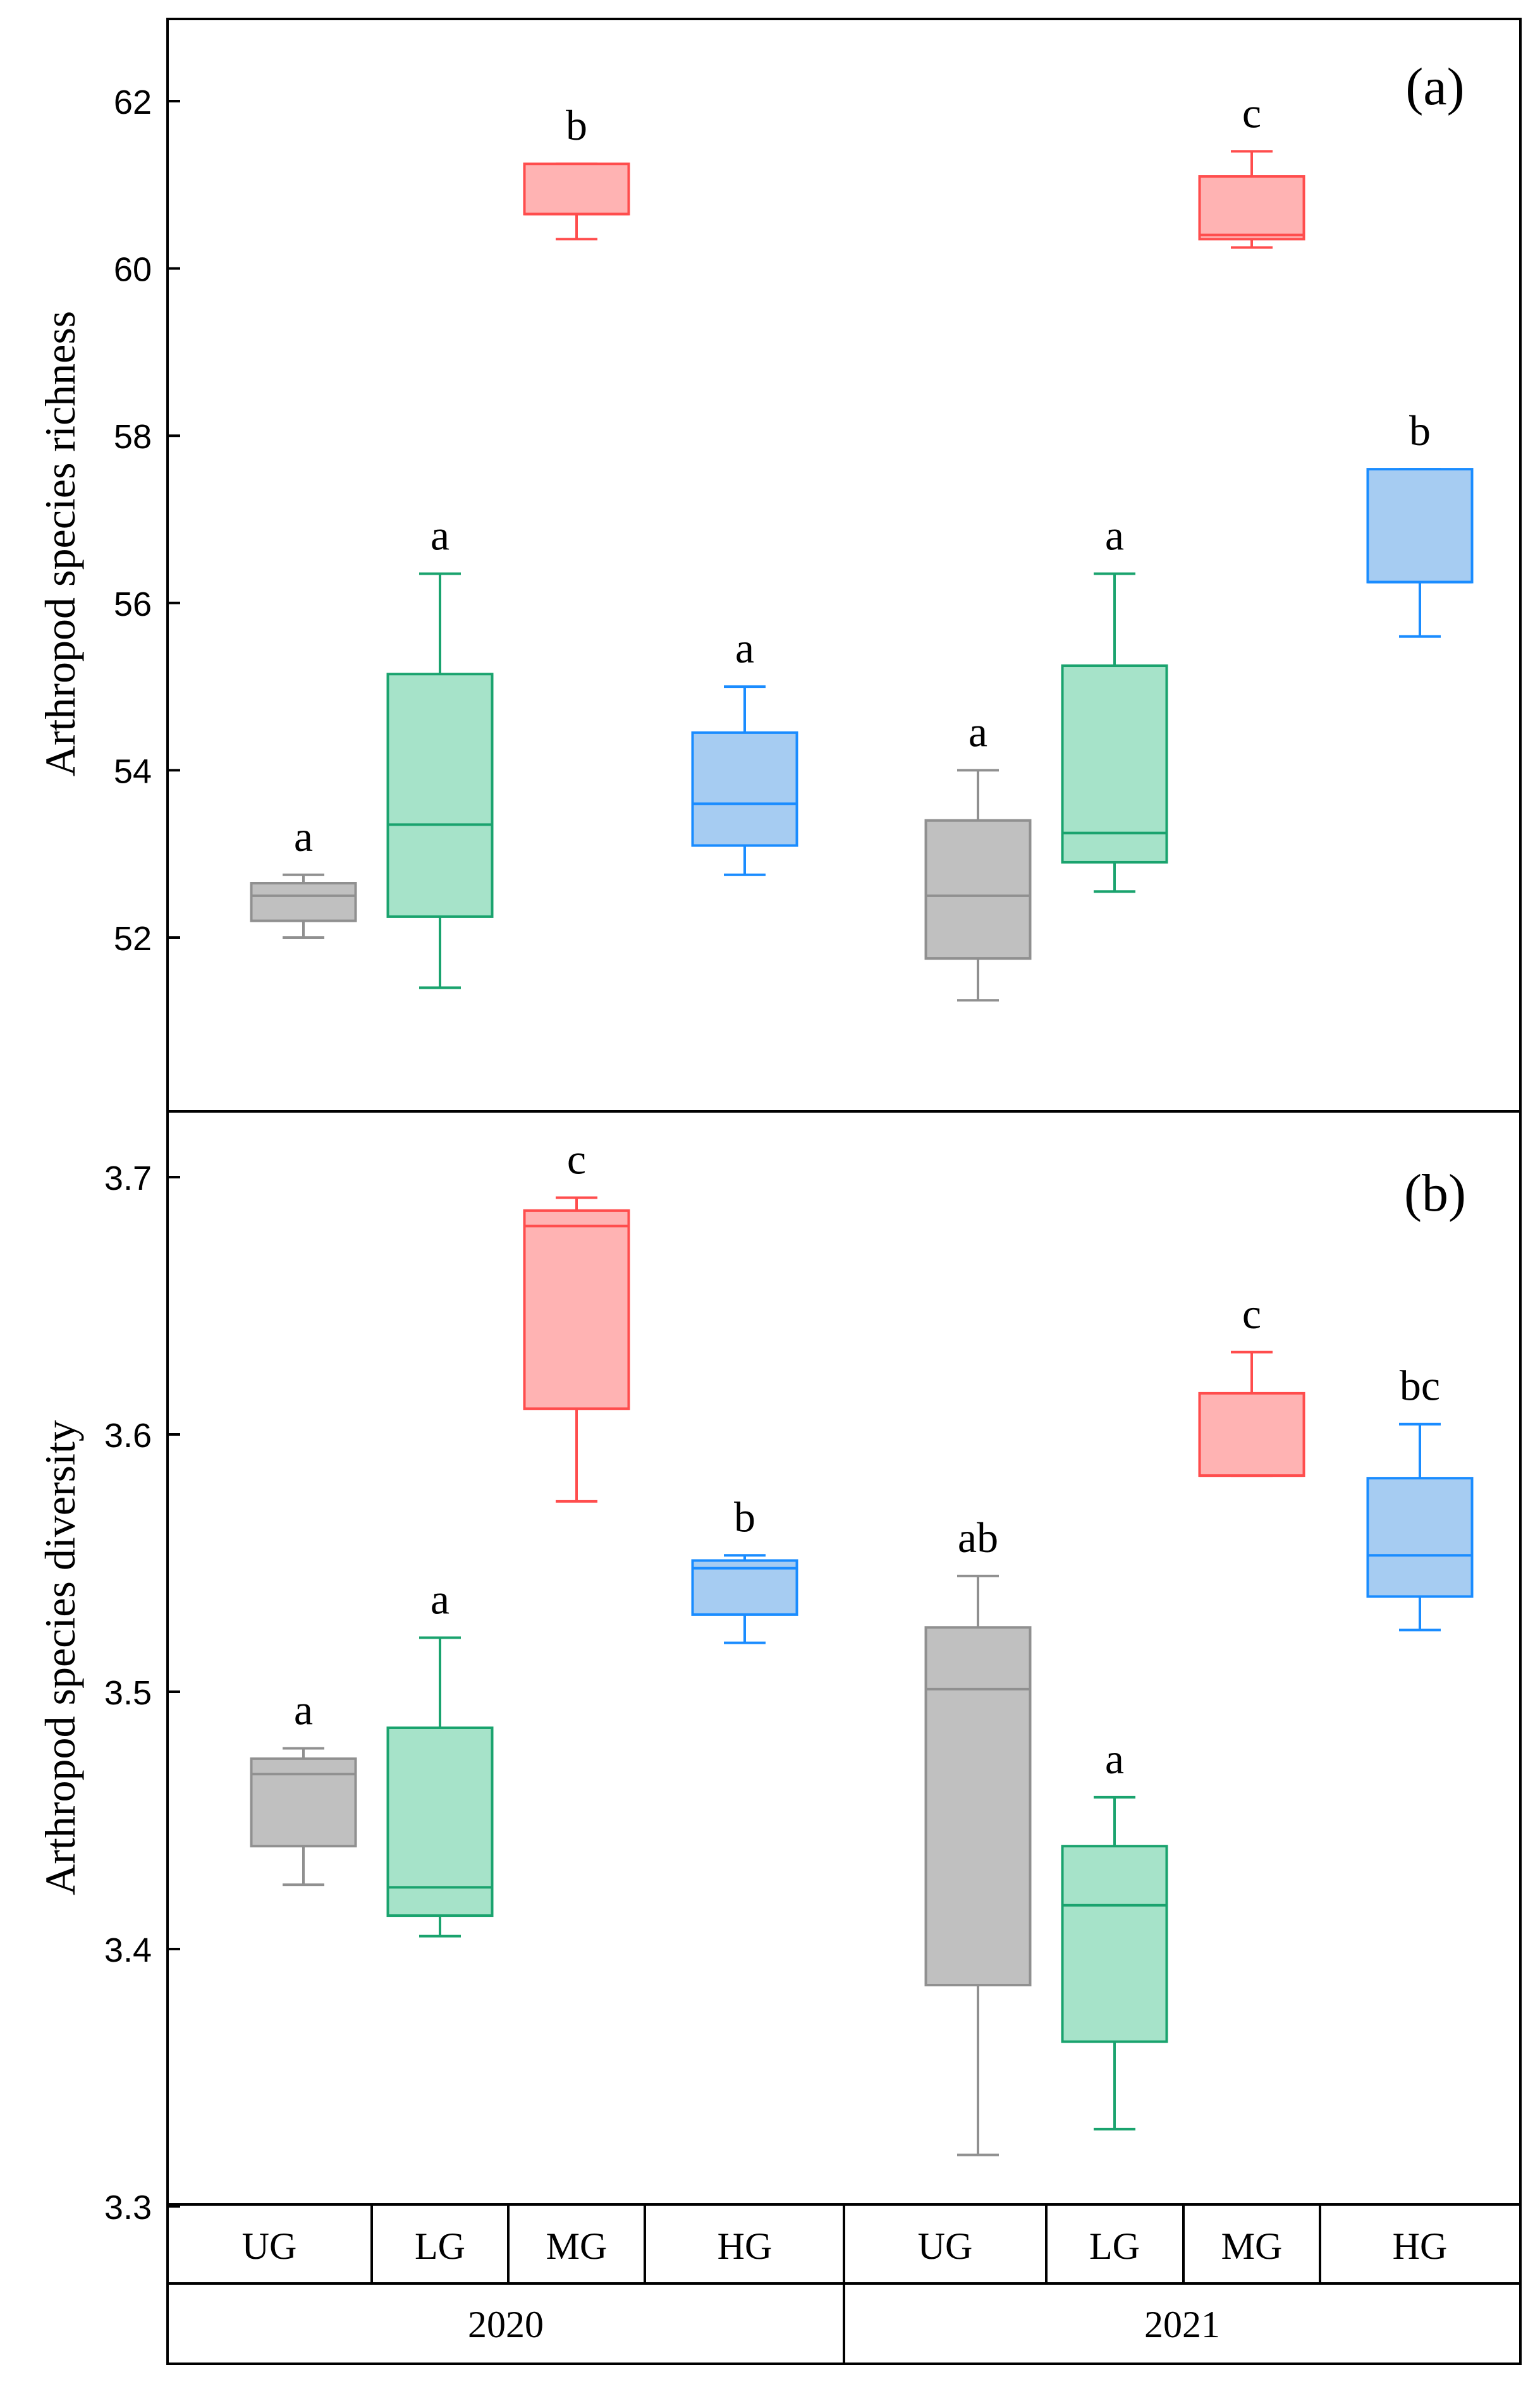 The height and width of the screenshot is (2384, 1540). What do you see at coordinates (1182, 2324) in the screenshot?
I see `year-label-2021: 2021` at bounding box center [1182, 2324].